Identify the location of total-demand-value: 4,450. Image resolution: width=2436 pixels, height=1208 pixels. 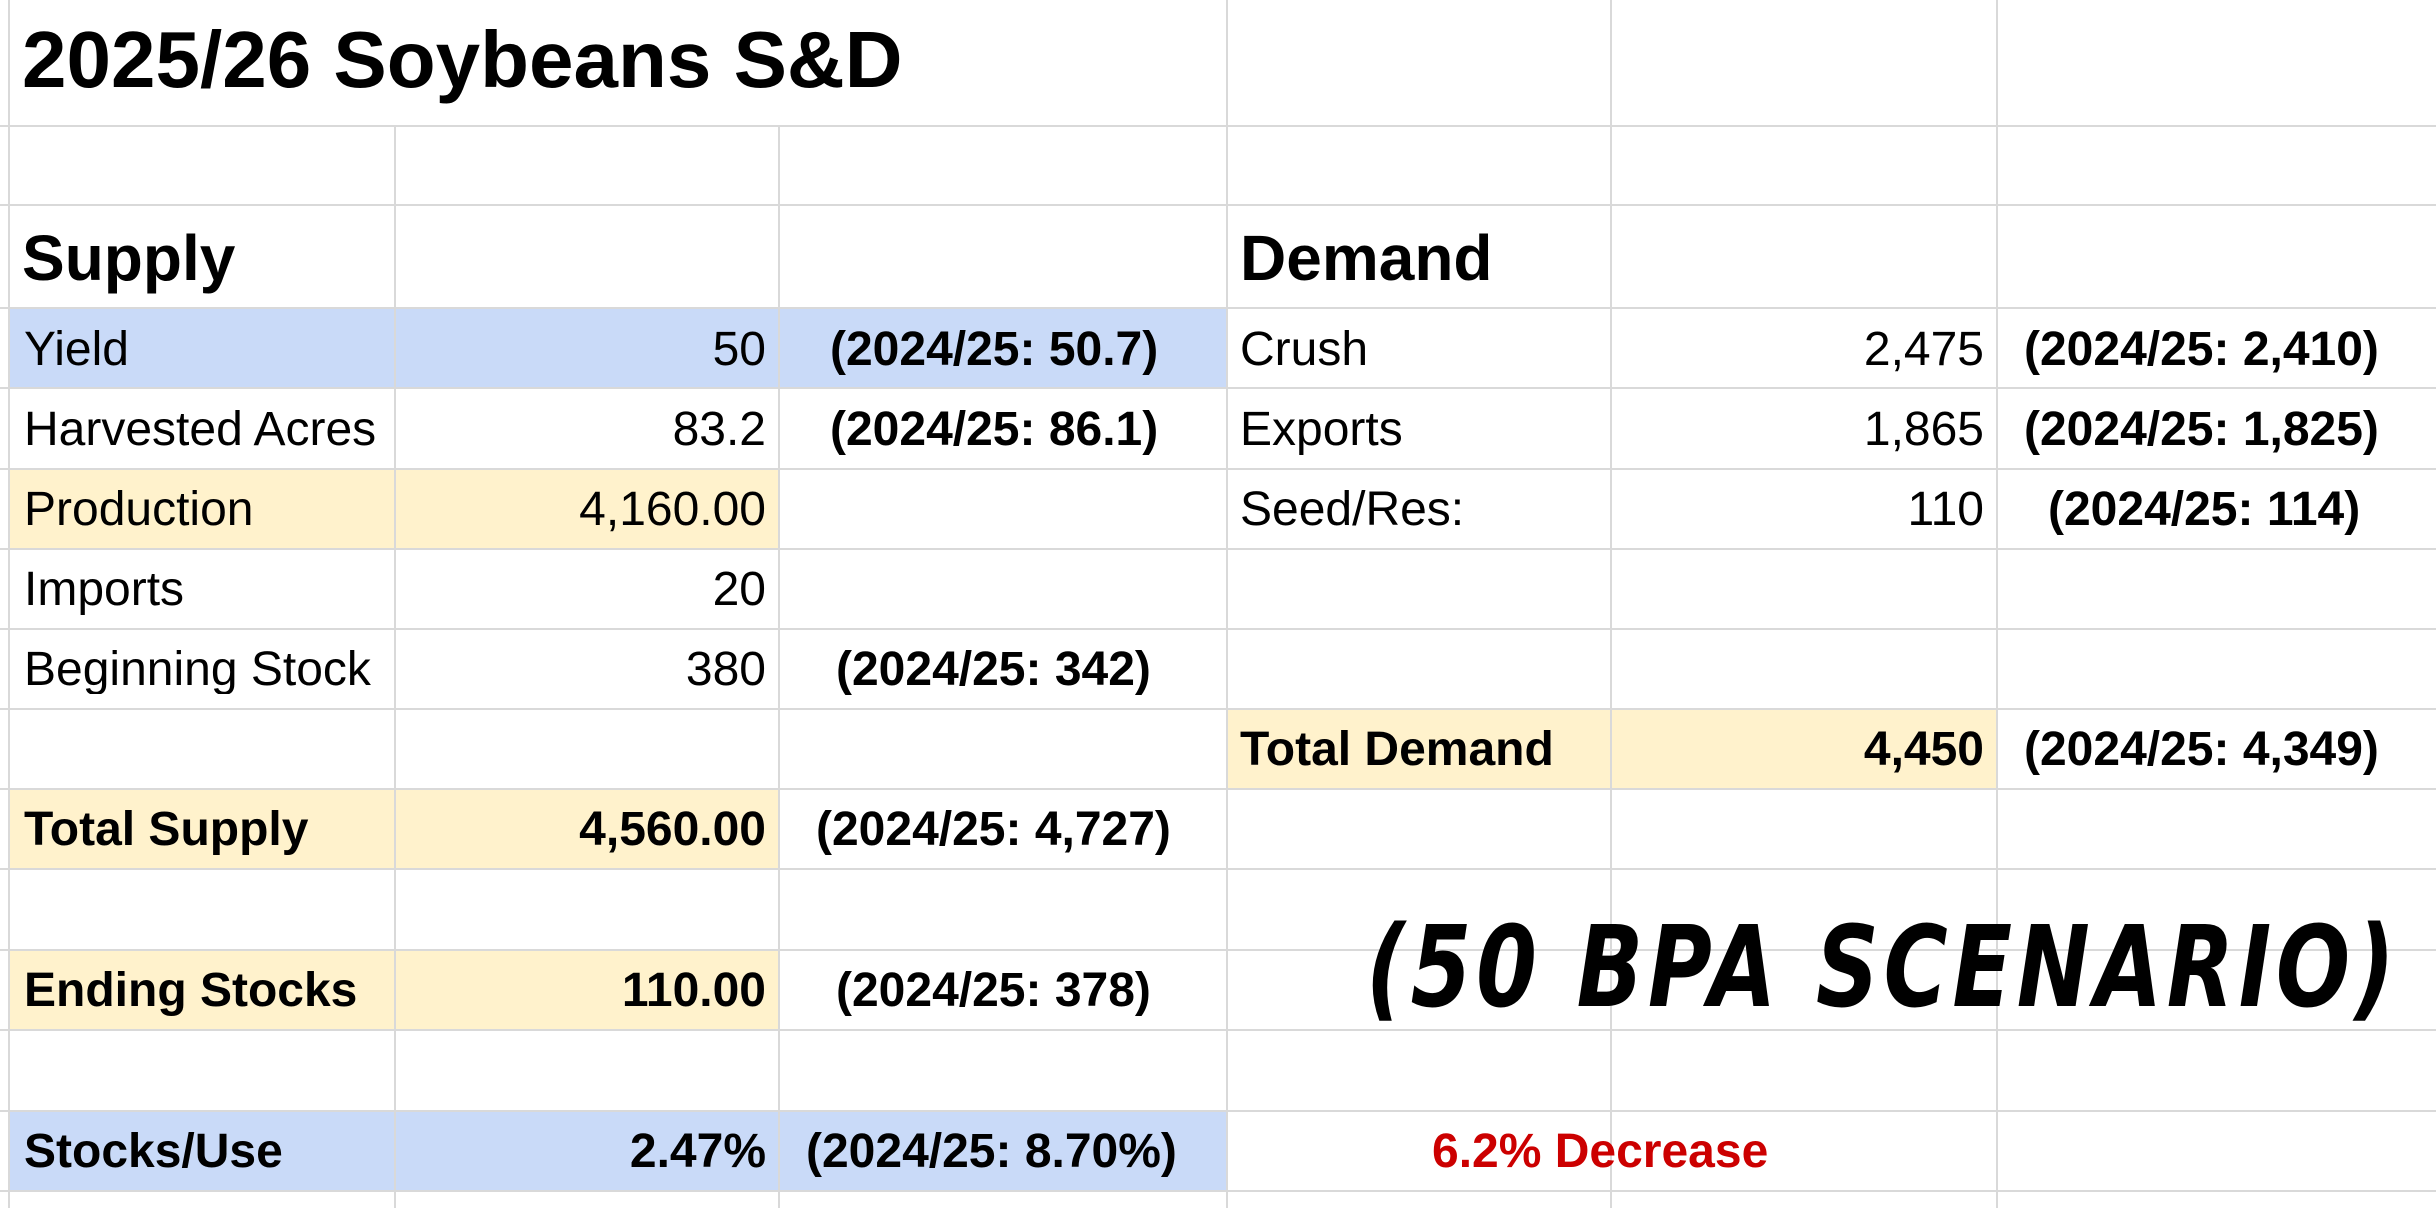
(1923, 749).